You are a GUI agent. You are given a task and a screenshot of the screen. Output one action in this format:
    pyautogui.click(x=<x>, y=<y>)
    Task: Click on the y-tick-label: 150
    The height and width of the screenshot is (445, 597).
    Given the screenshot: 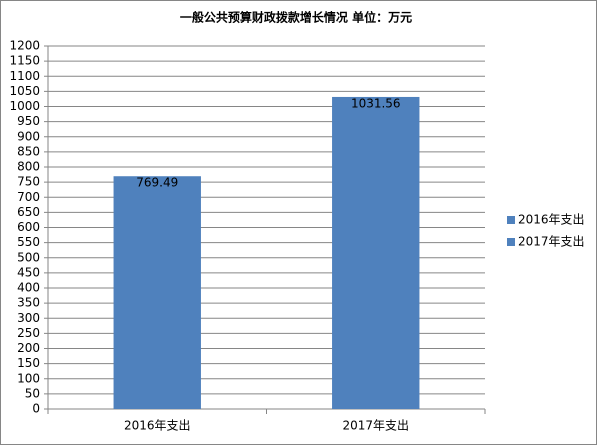 What is the action you would take?
    pyautogui.click(x=28, y=363)
    